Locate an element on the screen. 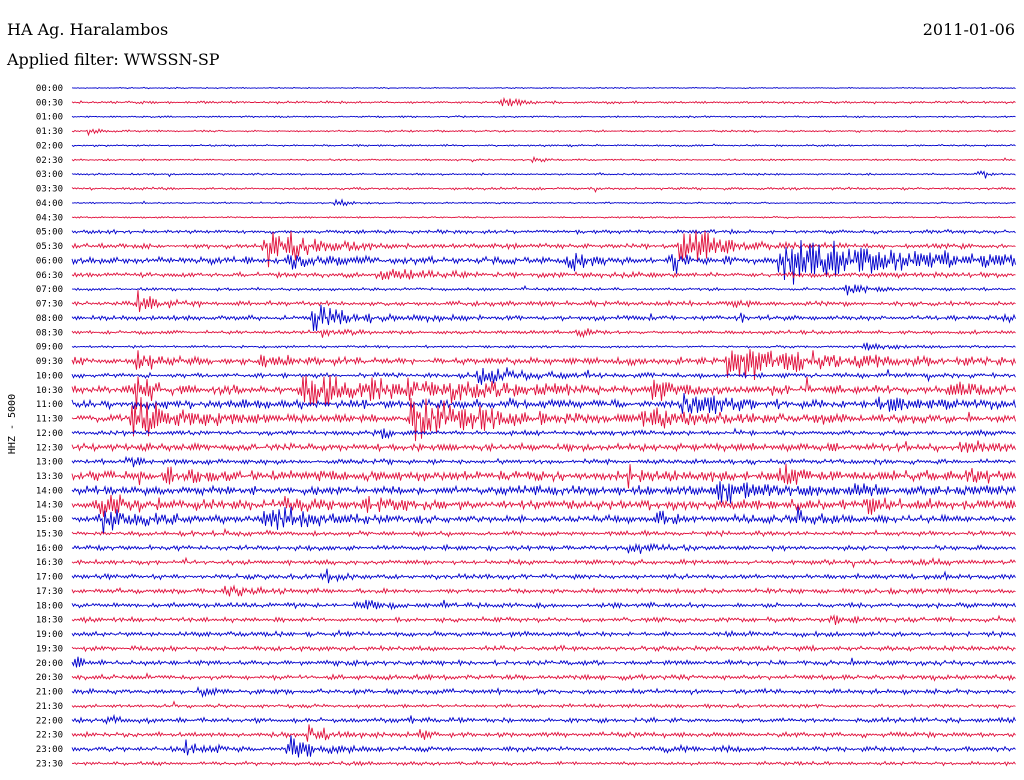 Image resolution: width=1024 pixels, height=780 pixels. time-tick-label: 18:00 is located at coordinates (49, 606).